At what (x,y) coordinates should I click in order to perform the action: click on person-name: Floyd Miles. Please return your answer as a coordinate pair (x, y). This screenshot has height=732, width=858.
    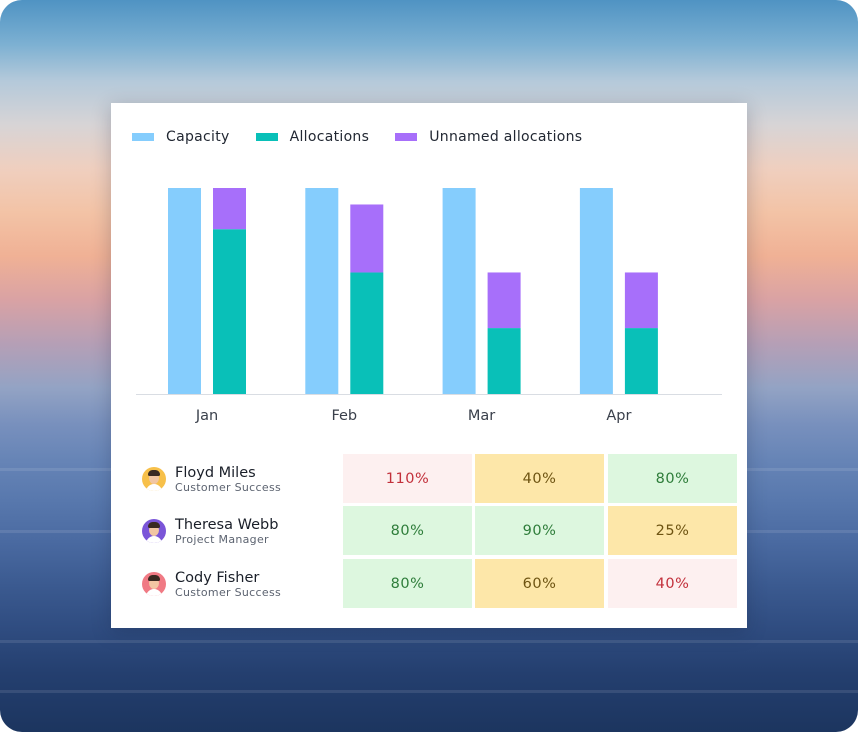
    Looking at the image, I should click on (215, 472).